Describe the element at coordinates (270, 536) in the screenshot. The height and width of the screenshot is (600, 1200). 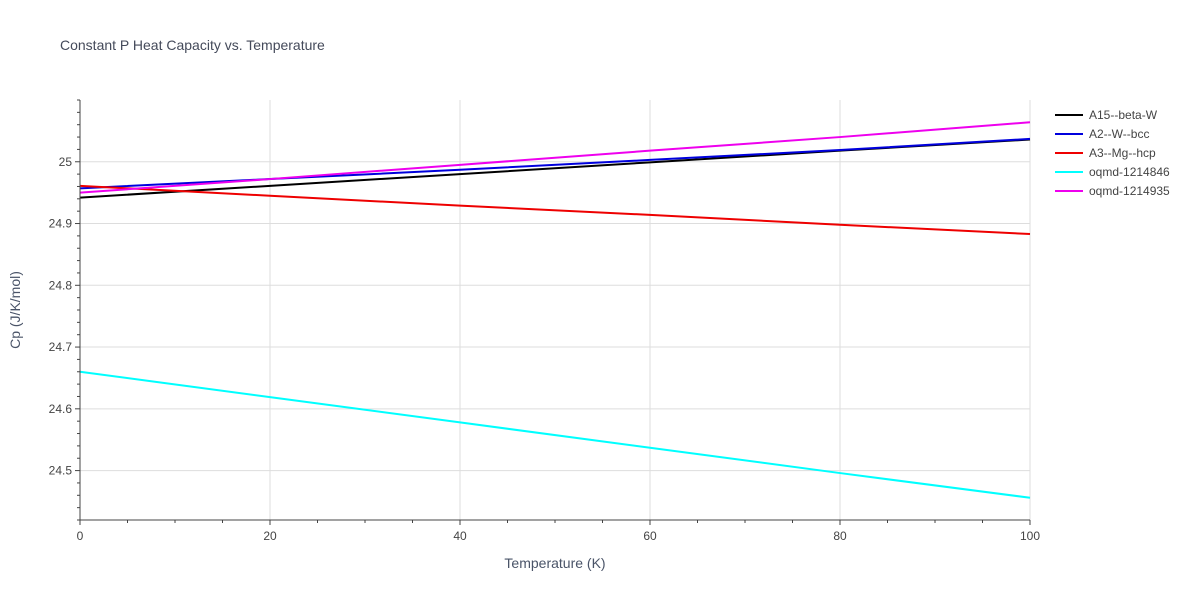
I see `x-tick-label: 20` at that location.